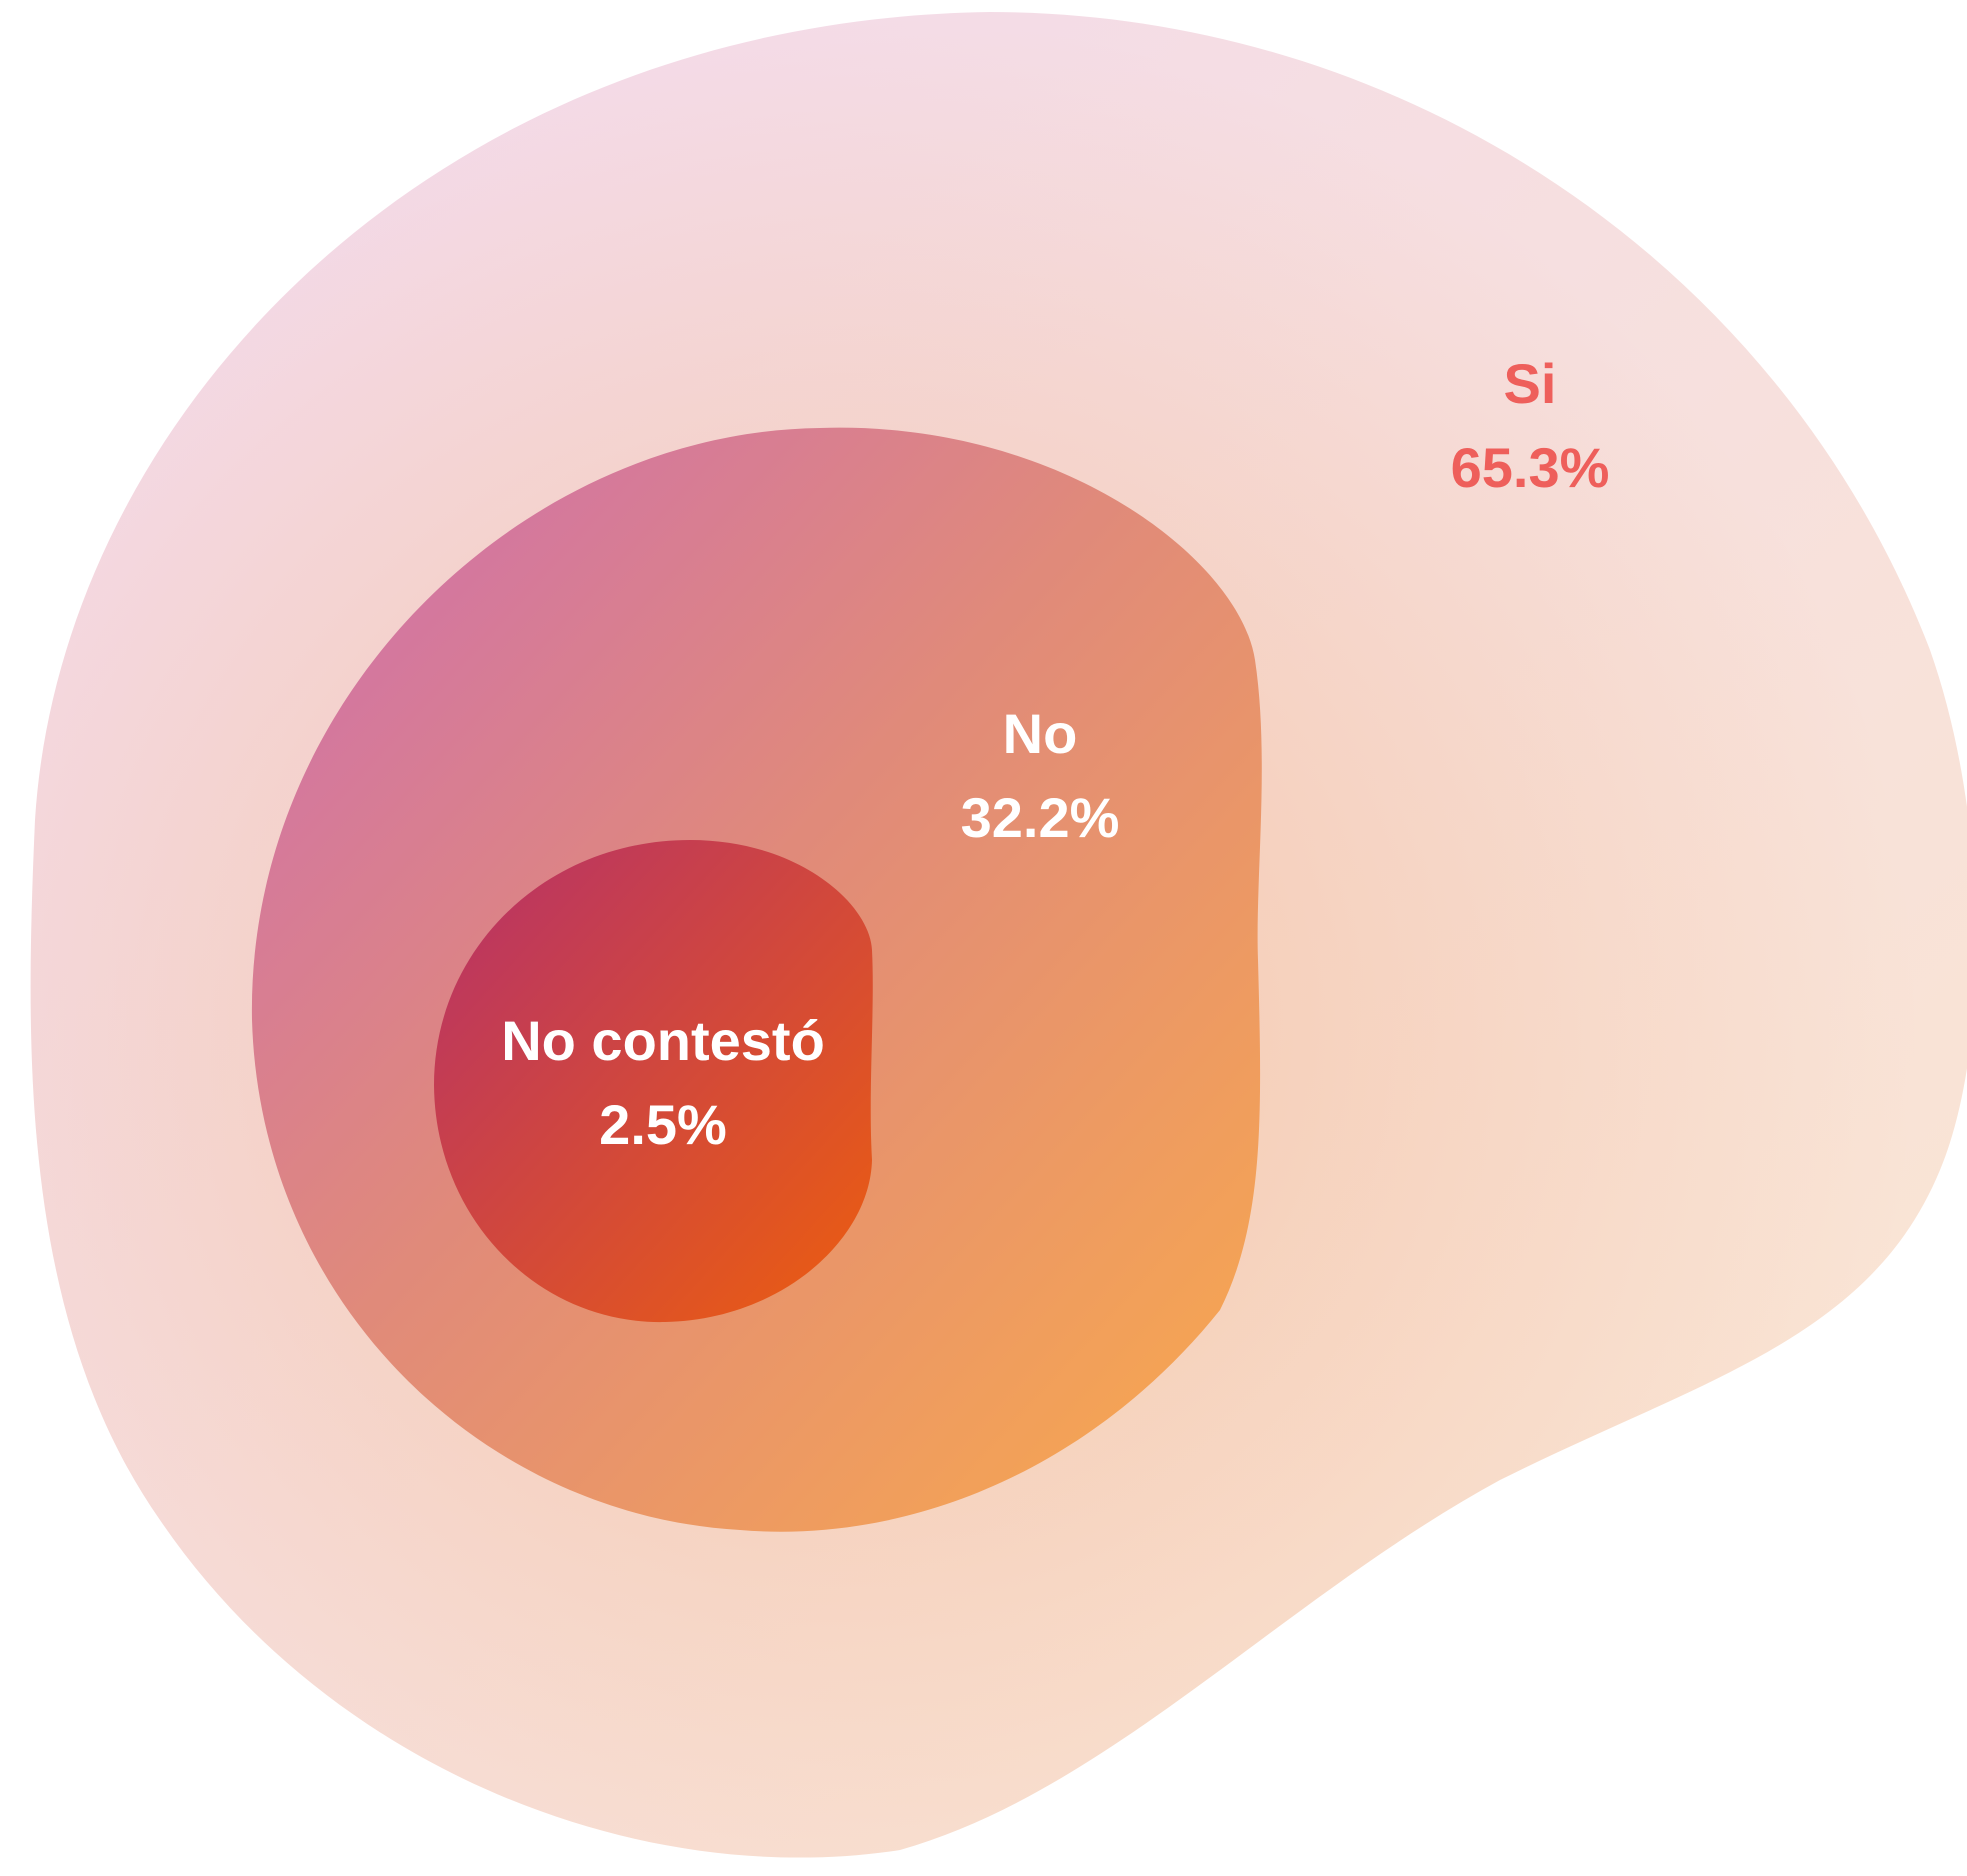 This screenshot has height=1876, width=1967. What do you see at coordinates (663, 1124) in the screenshot?
I see `series-no-contesto-value-label: 2.5%` at bounding box center [663, 1124].